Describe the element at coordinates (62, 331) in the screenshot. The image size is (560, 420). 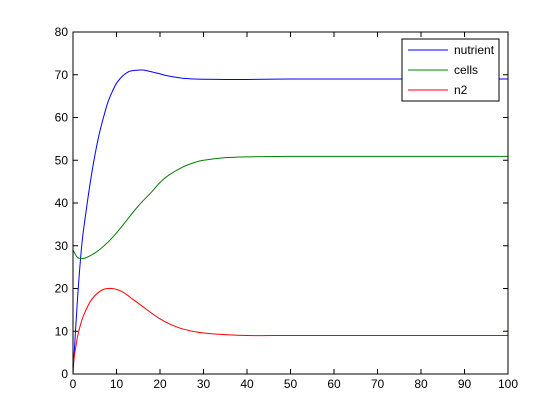
I see `y-tick-label: 10` at that location.